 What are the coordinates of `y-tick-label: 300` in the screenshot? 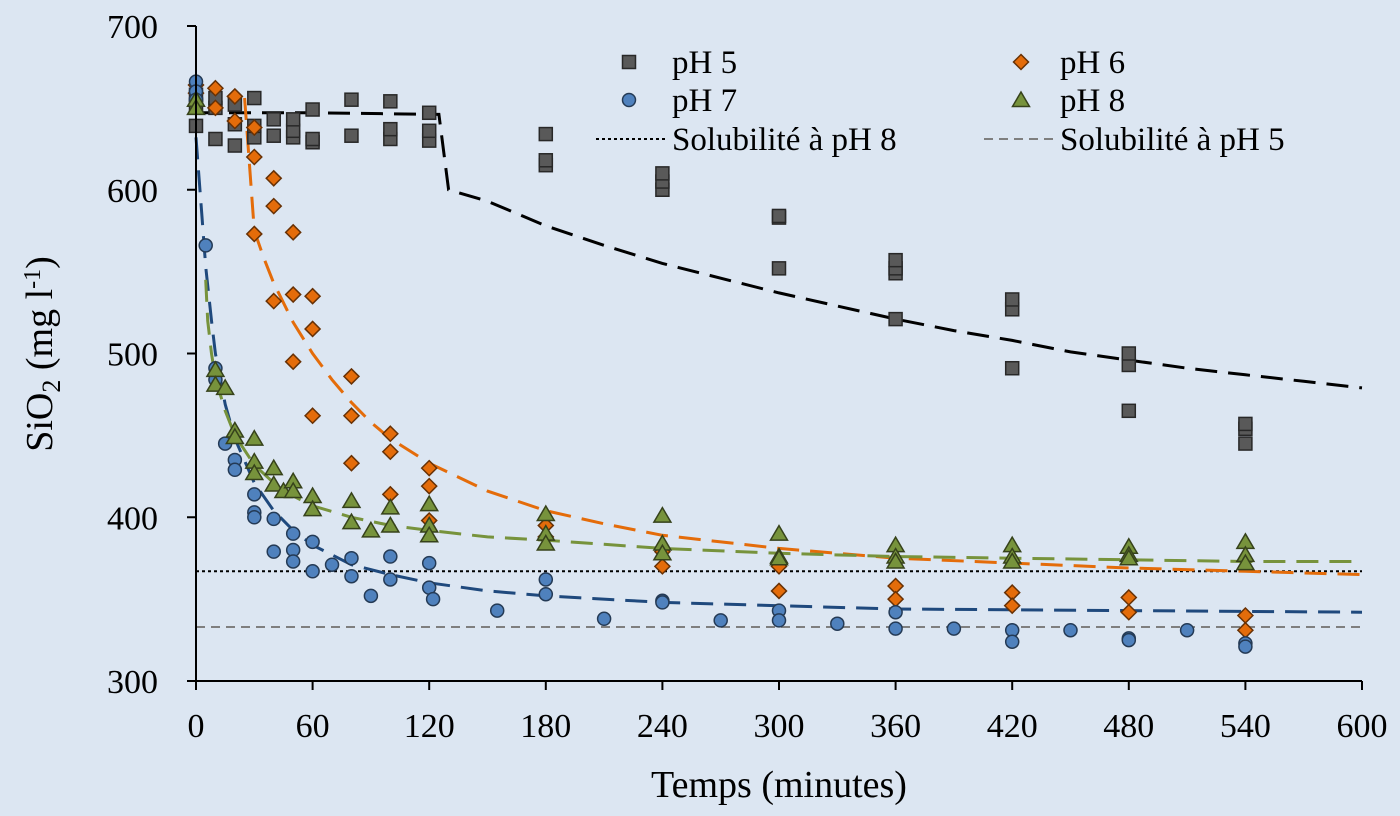 It's located at (132, 682).